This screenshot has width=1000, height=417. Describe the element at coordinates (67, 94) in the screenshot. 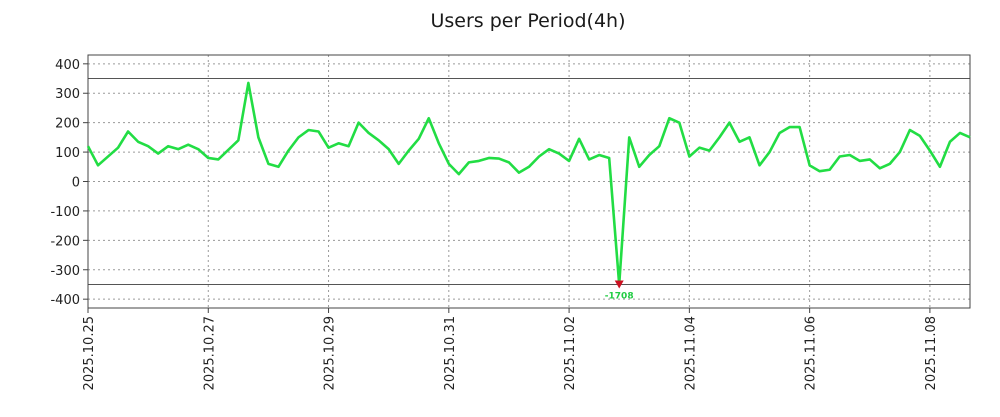

I see `y-tick-label: 300` at that location.